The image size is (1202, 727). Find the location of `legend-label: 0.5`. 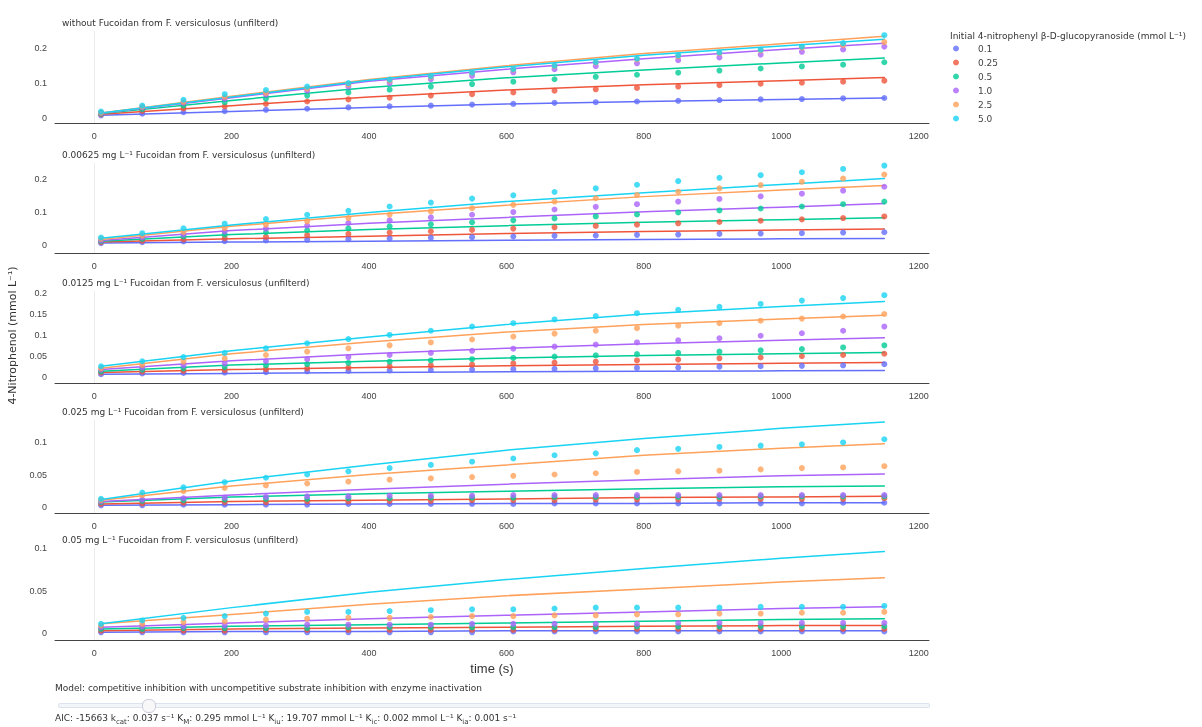

legend-label: 0.5 is located at coordinates (985, 76).